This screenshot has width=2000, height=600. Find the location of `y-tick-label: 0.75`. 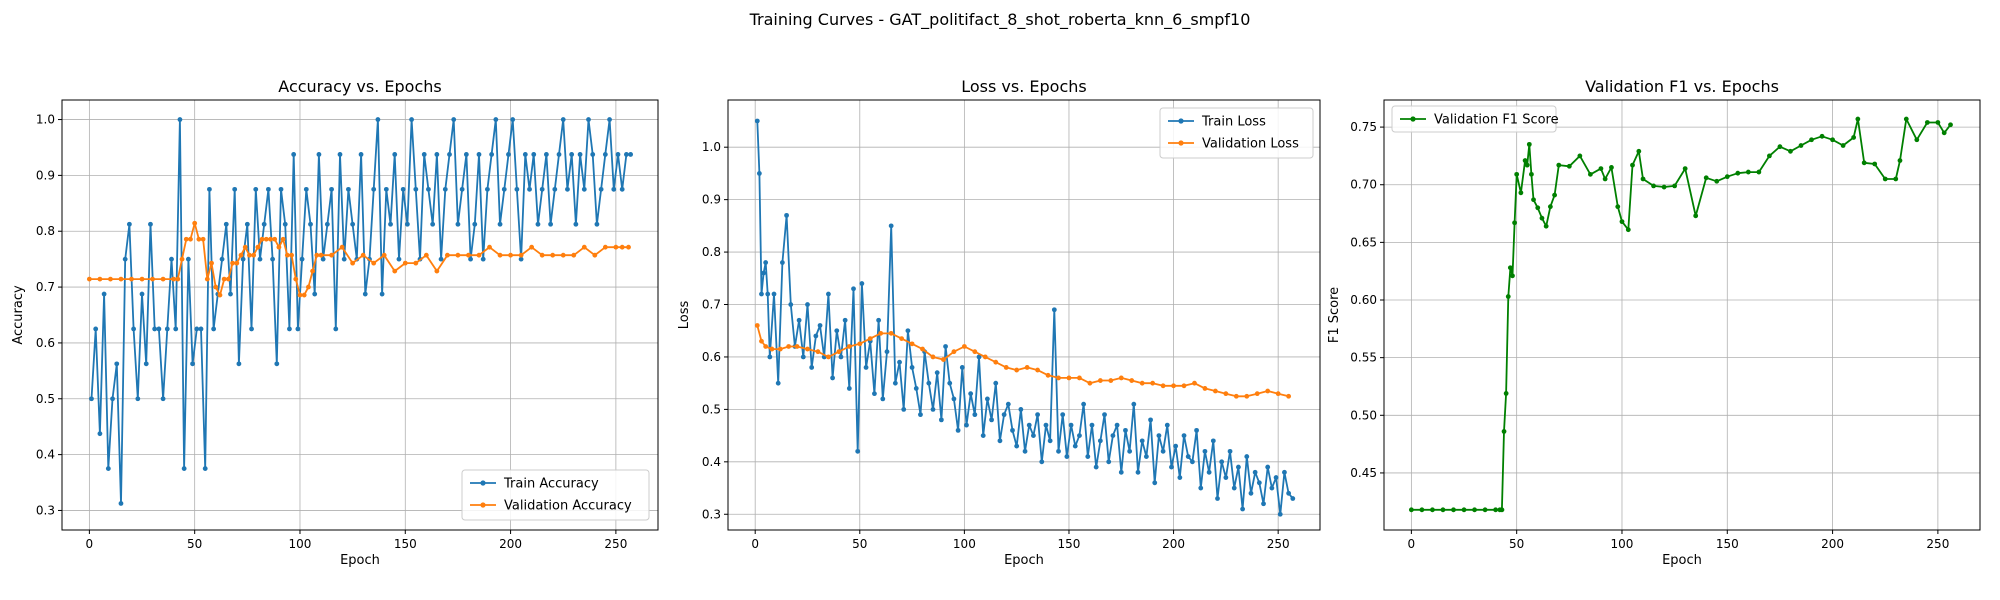

y-tick-label: 0.75 is located at coordinates (1363, 127).